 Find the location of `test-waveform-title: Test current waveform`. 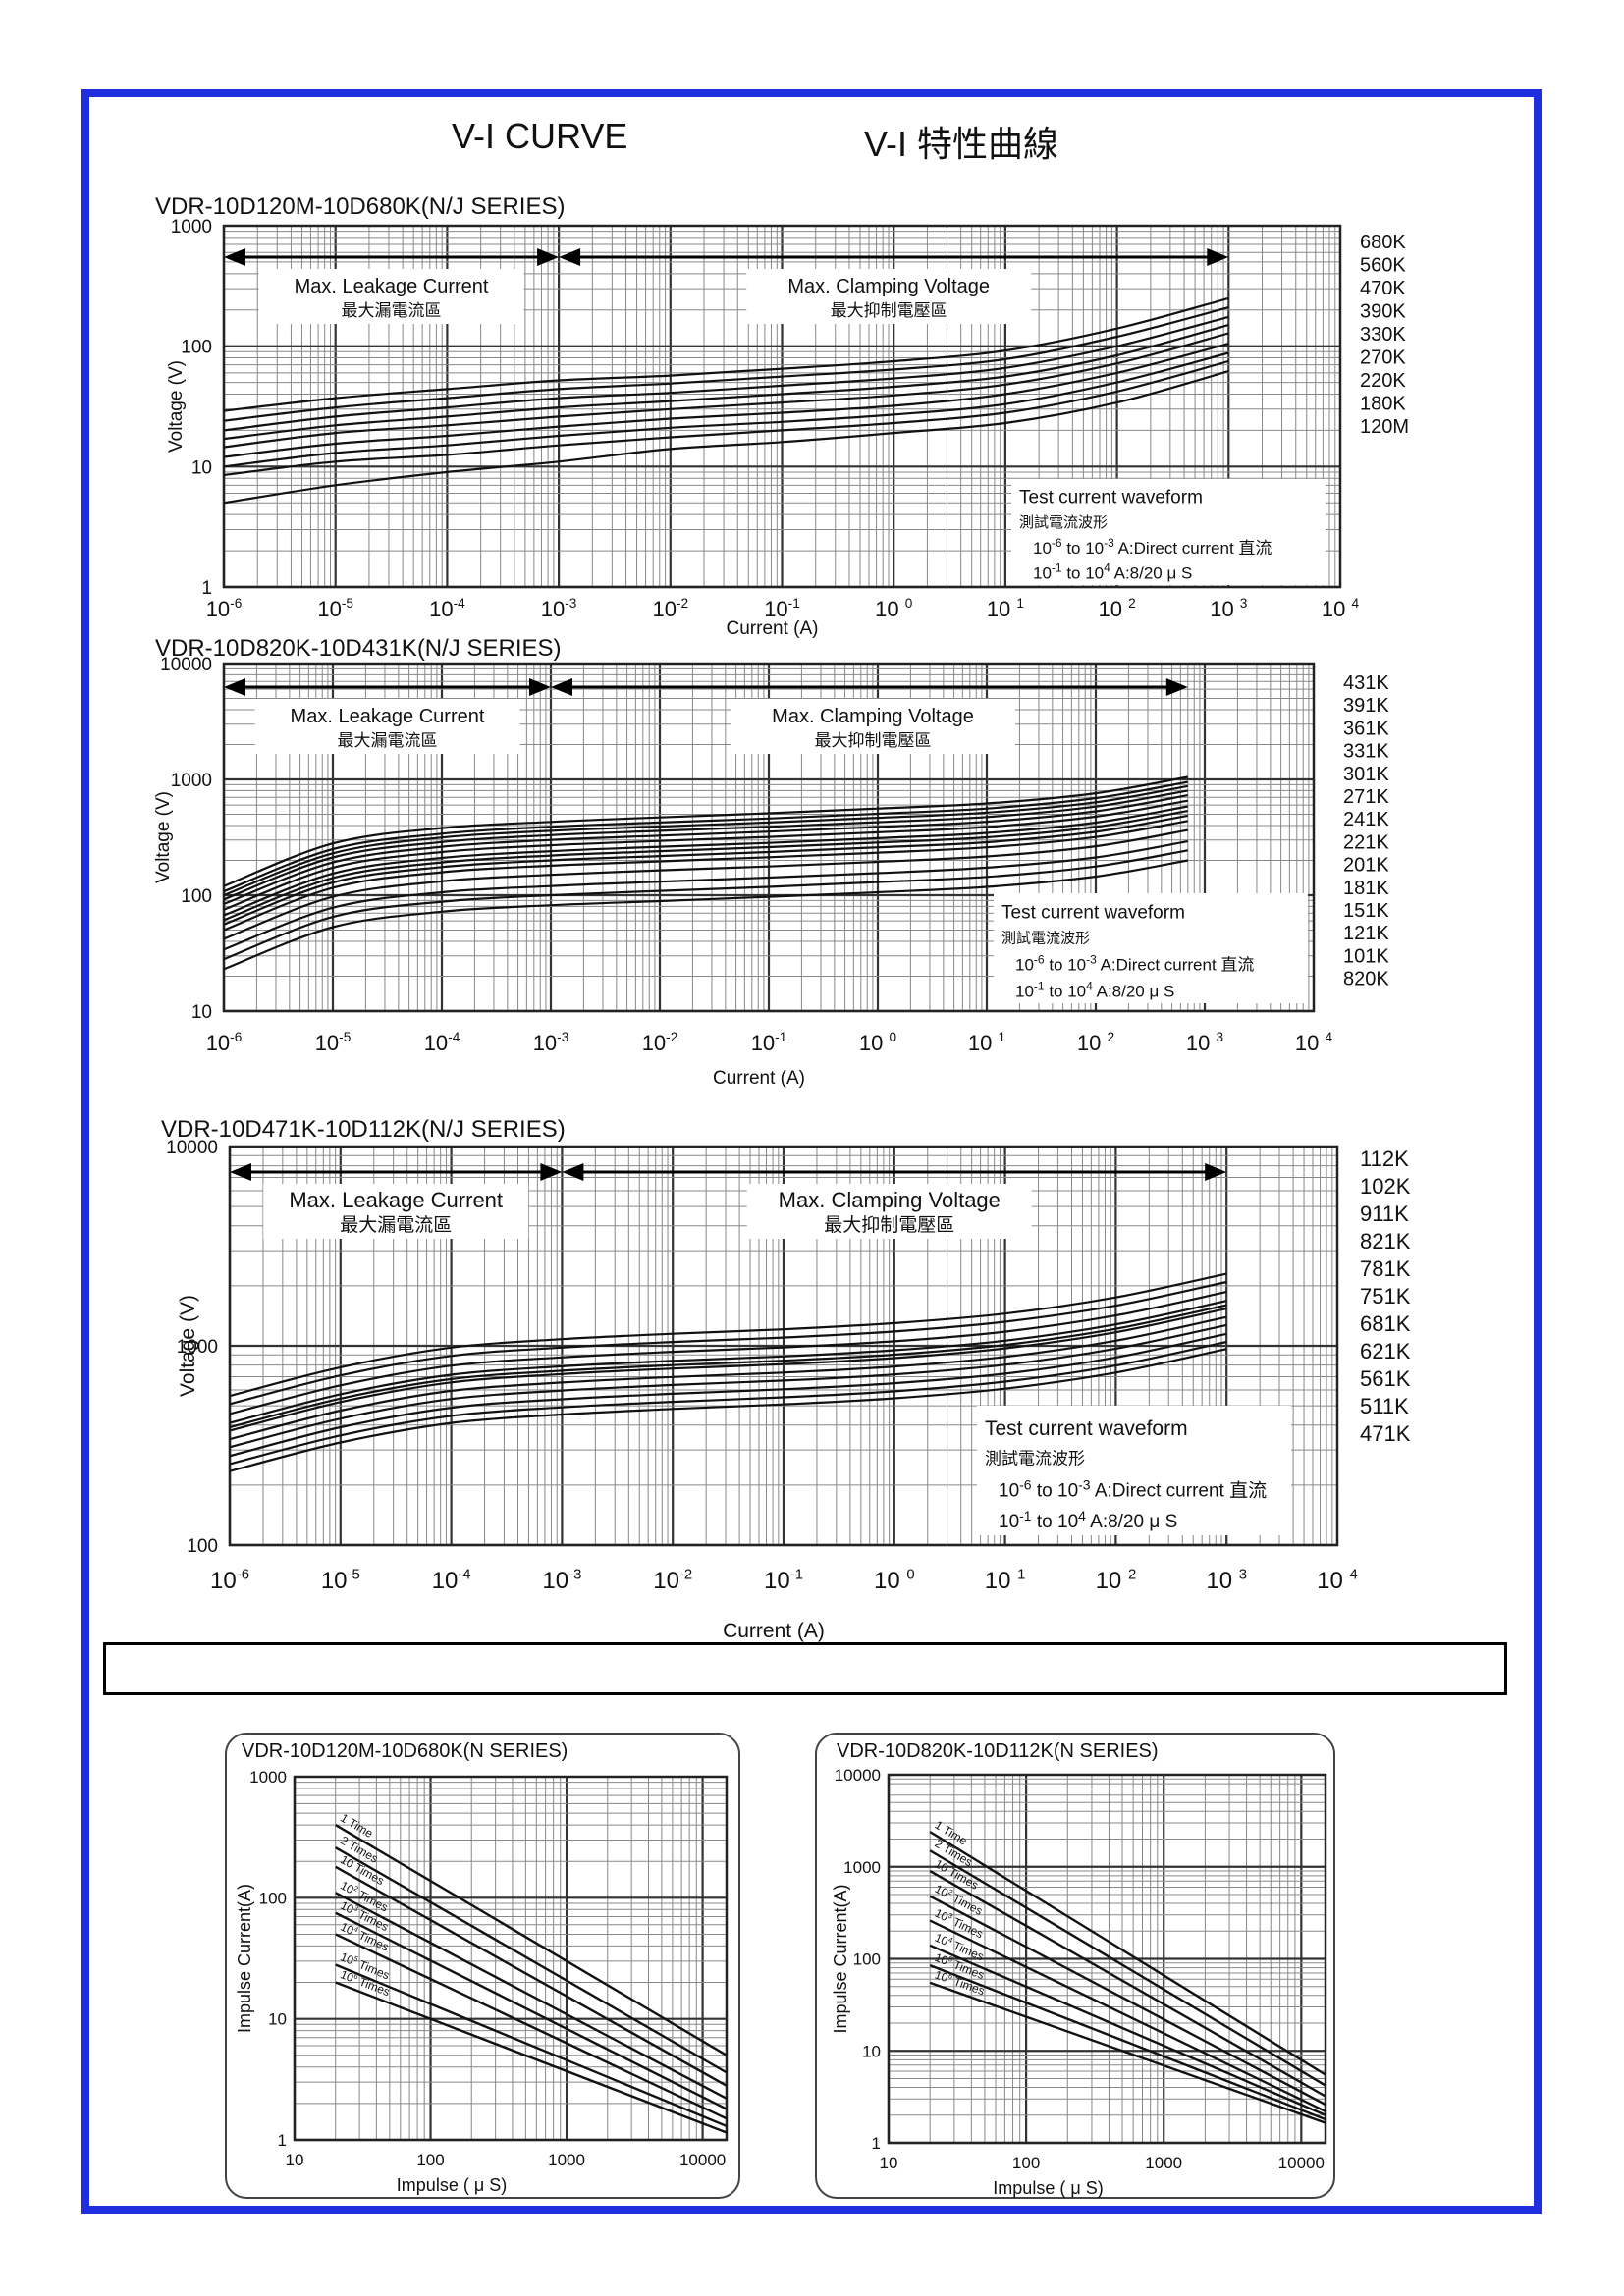

test-waveform-title: Test current waveform is located at coordinates (1093, 912).